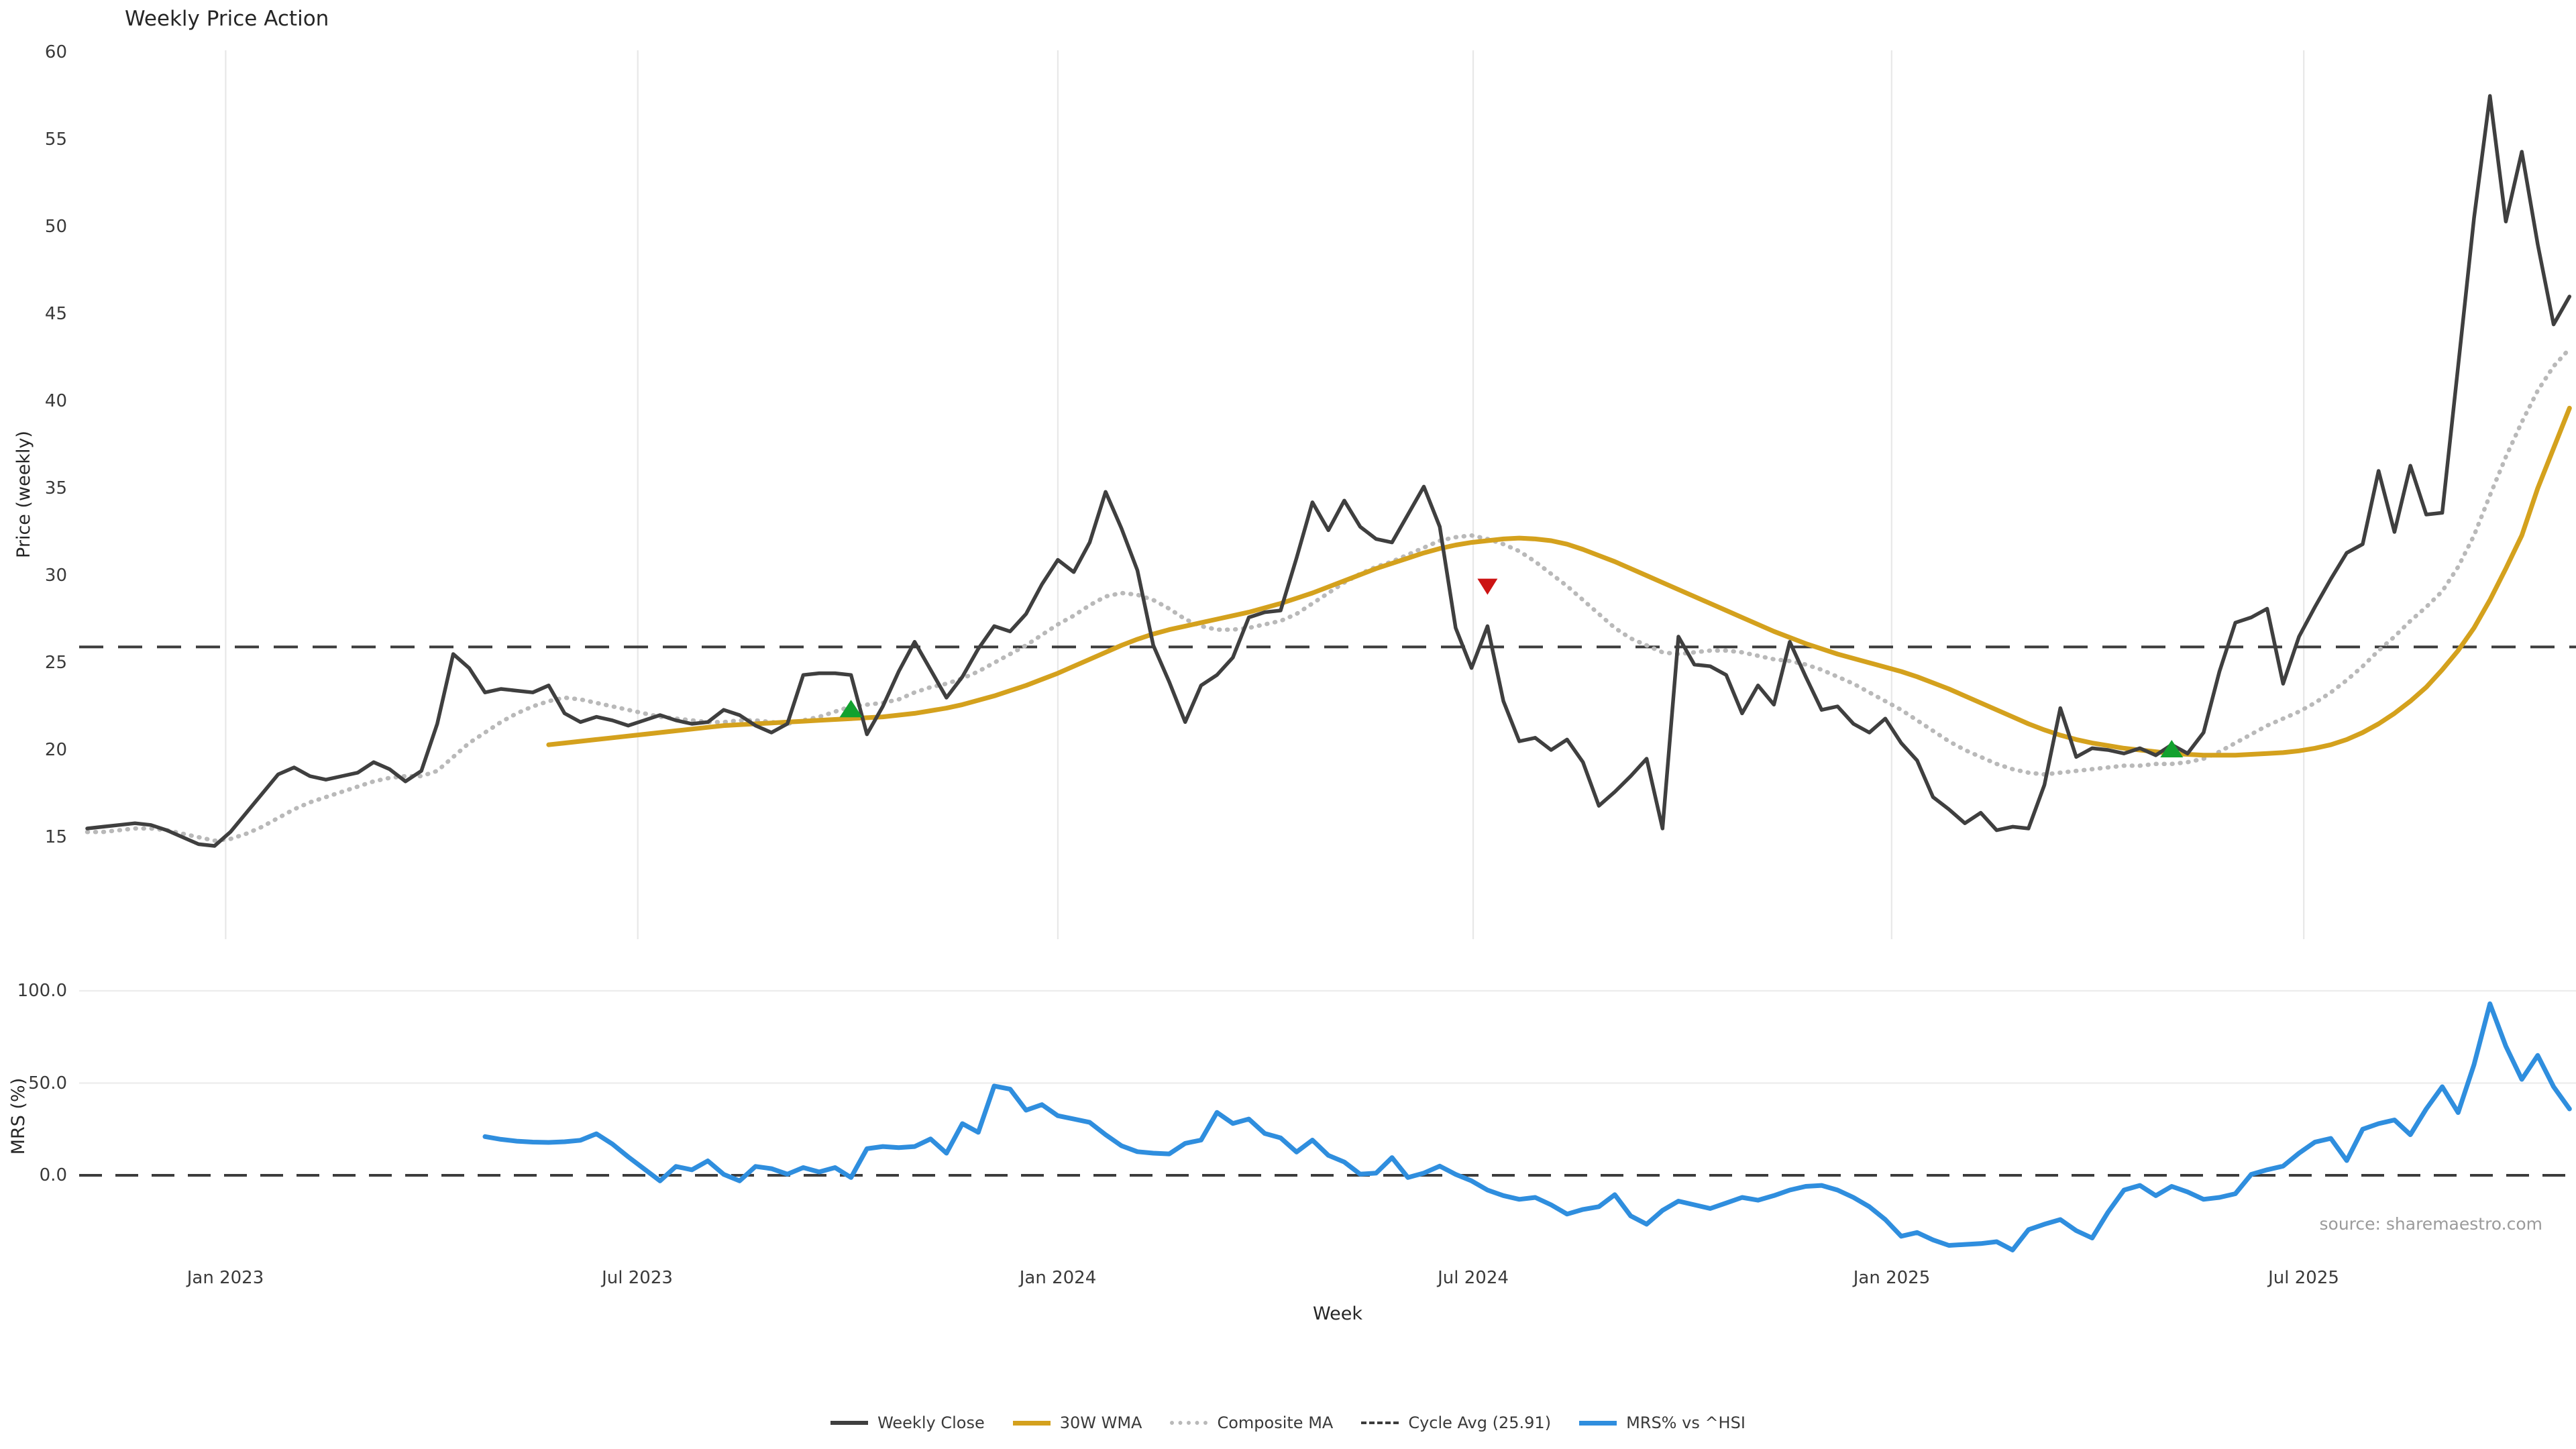 This screenshot has height=1449, width=2576. I want to click on legend-item-composite-ma: Composite MA, so click(1251, 1423).